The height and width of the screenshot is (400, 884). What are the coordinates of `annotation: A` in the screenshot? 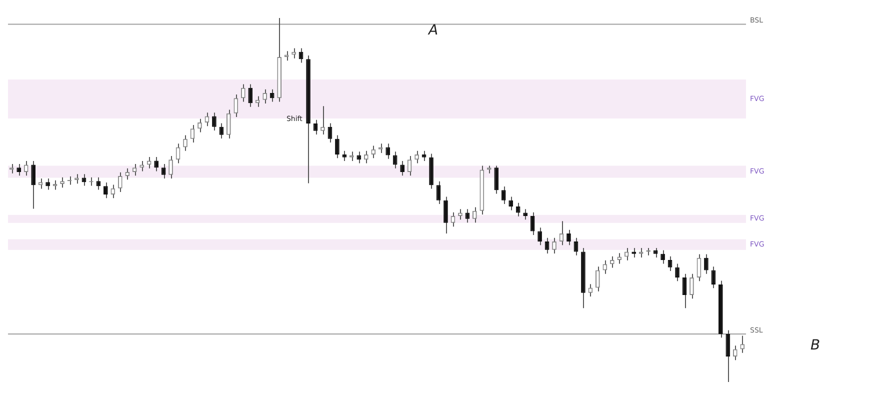 It's located at (433, 30).